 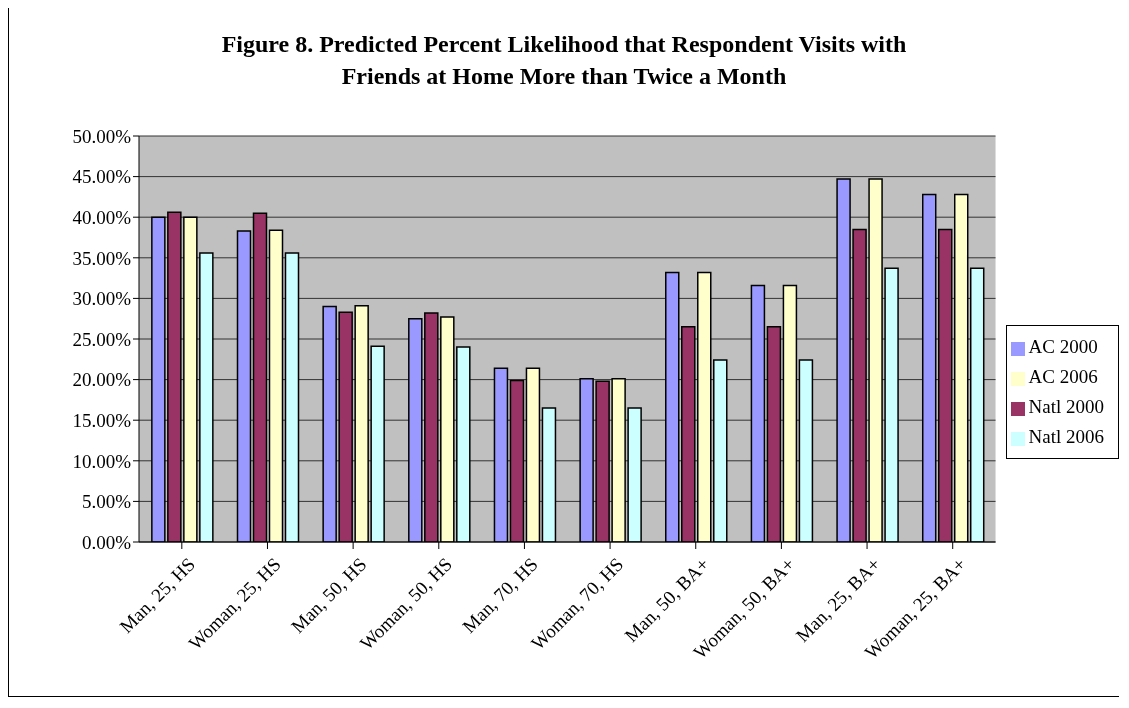 I want to click on y-tick-label: 15.00%, so click(x=102, y=420).